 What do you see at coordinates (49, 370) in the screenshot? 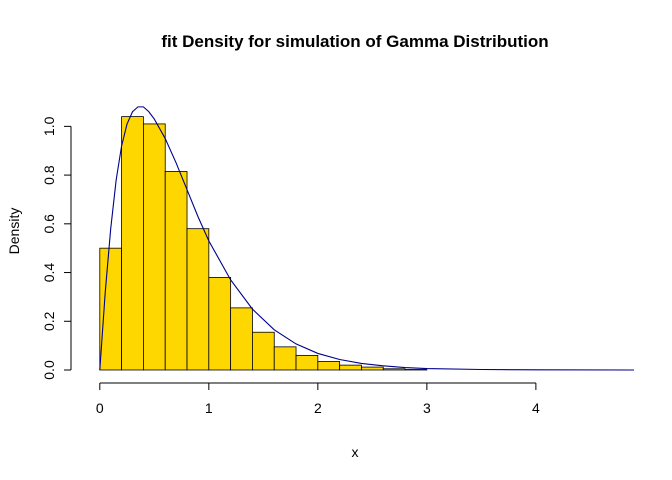
I see `y-tick-label: 0.0` at bounding box center [49, 370].